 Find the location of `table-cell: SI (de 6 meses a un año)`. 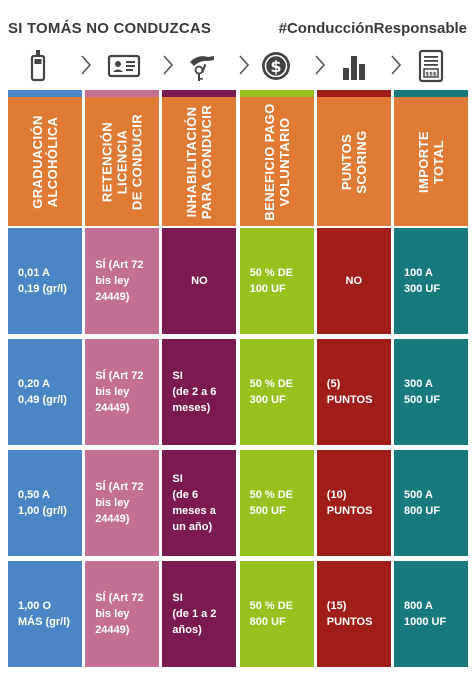

table-cell: SI (de 6 meses a un año) is located at coordinates (199, 503).